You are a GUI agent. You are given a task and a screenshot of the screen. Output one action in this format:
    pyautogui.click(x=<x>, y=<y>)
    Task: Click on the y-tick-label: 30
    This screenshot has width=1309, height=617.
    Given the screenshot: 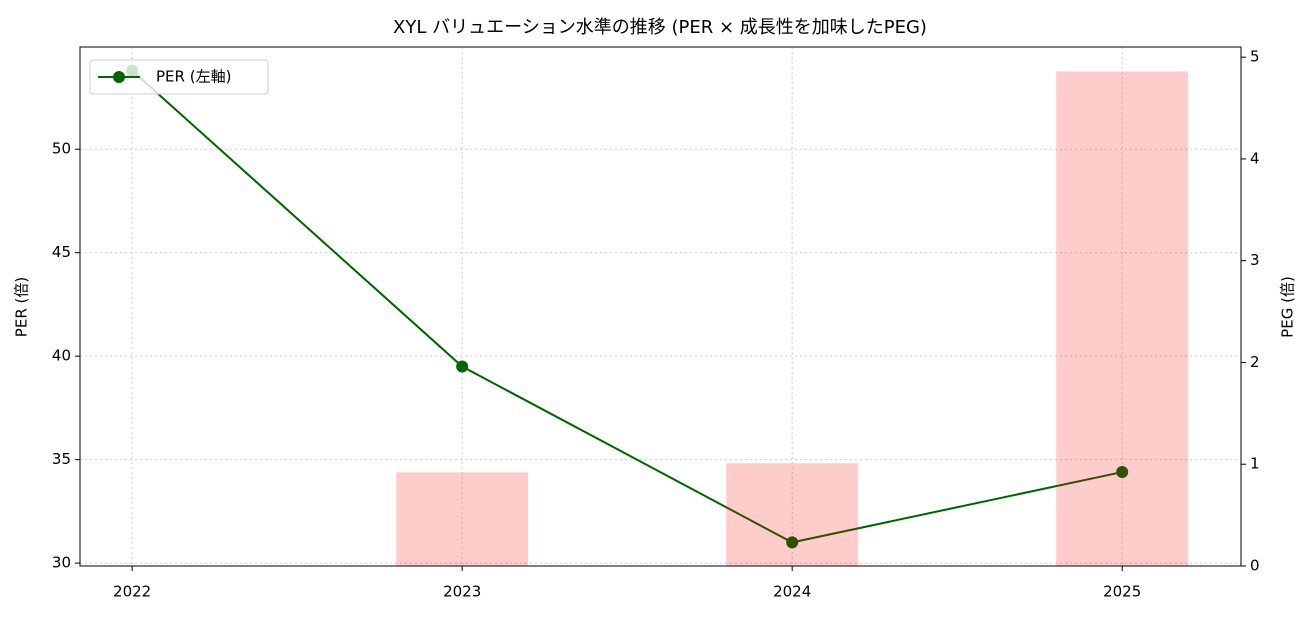 What is the action you would take?
    pyautogui.click(x=61, y=563)
    